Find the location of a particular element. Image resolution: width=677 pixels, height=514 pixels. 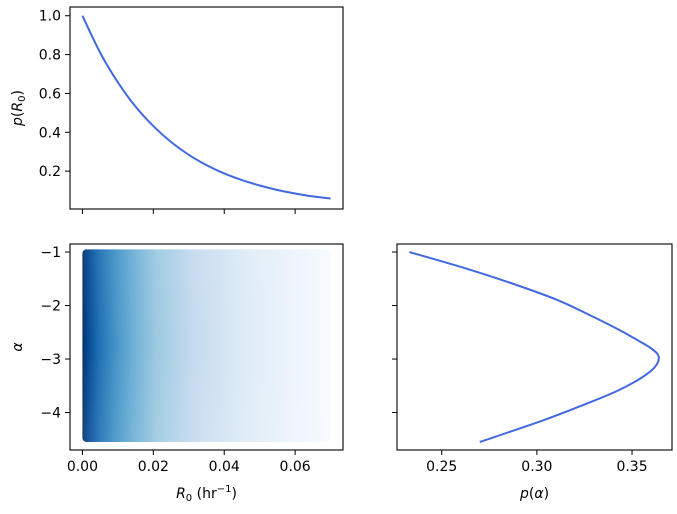

x-tick-label: 0.00 is located at coordinates (82, 467).